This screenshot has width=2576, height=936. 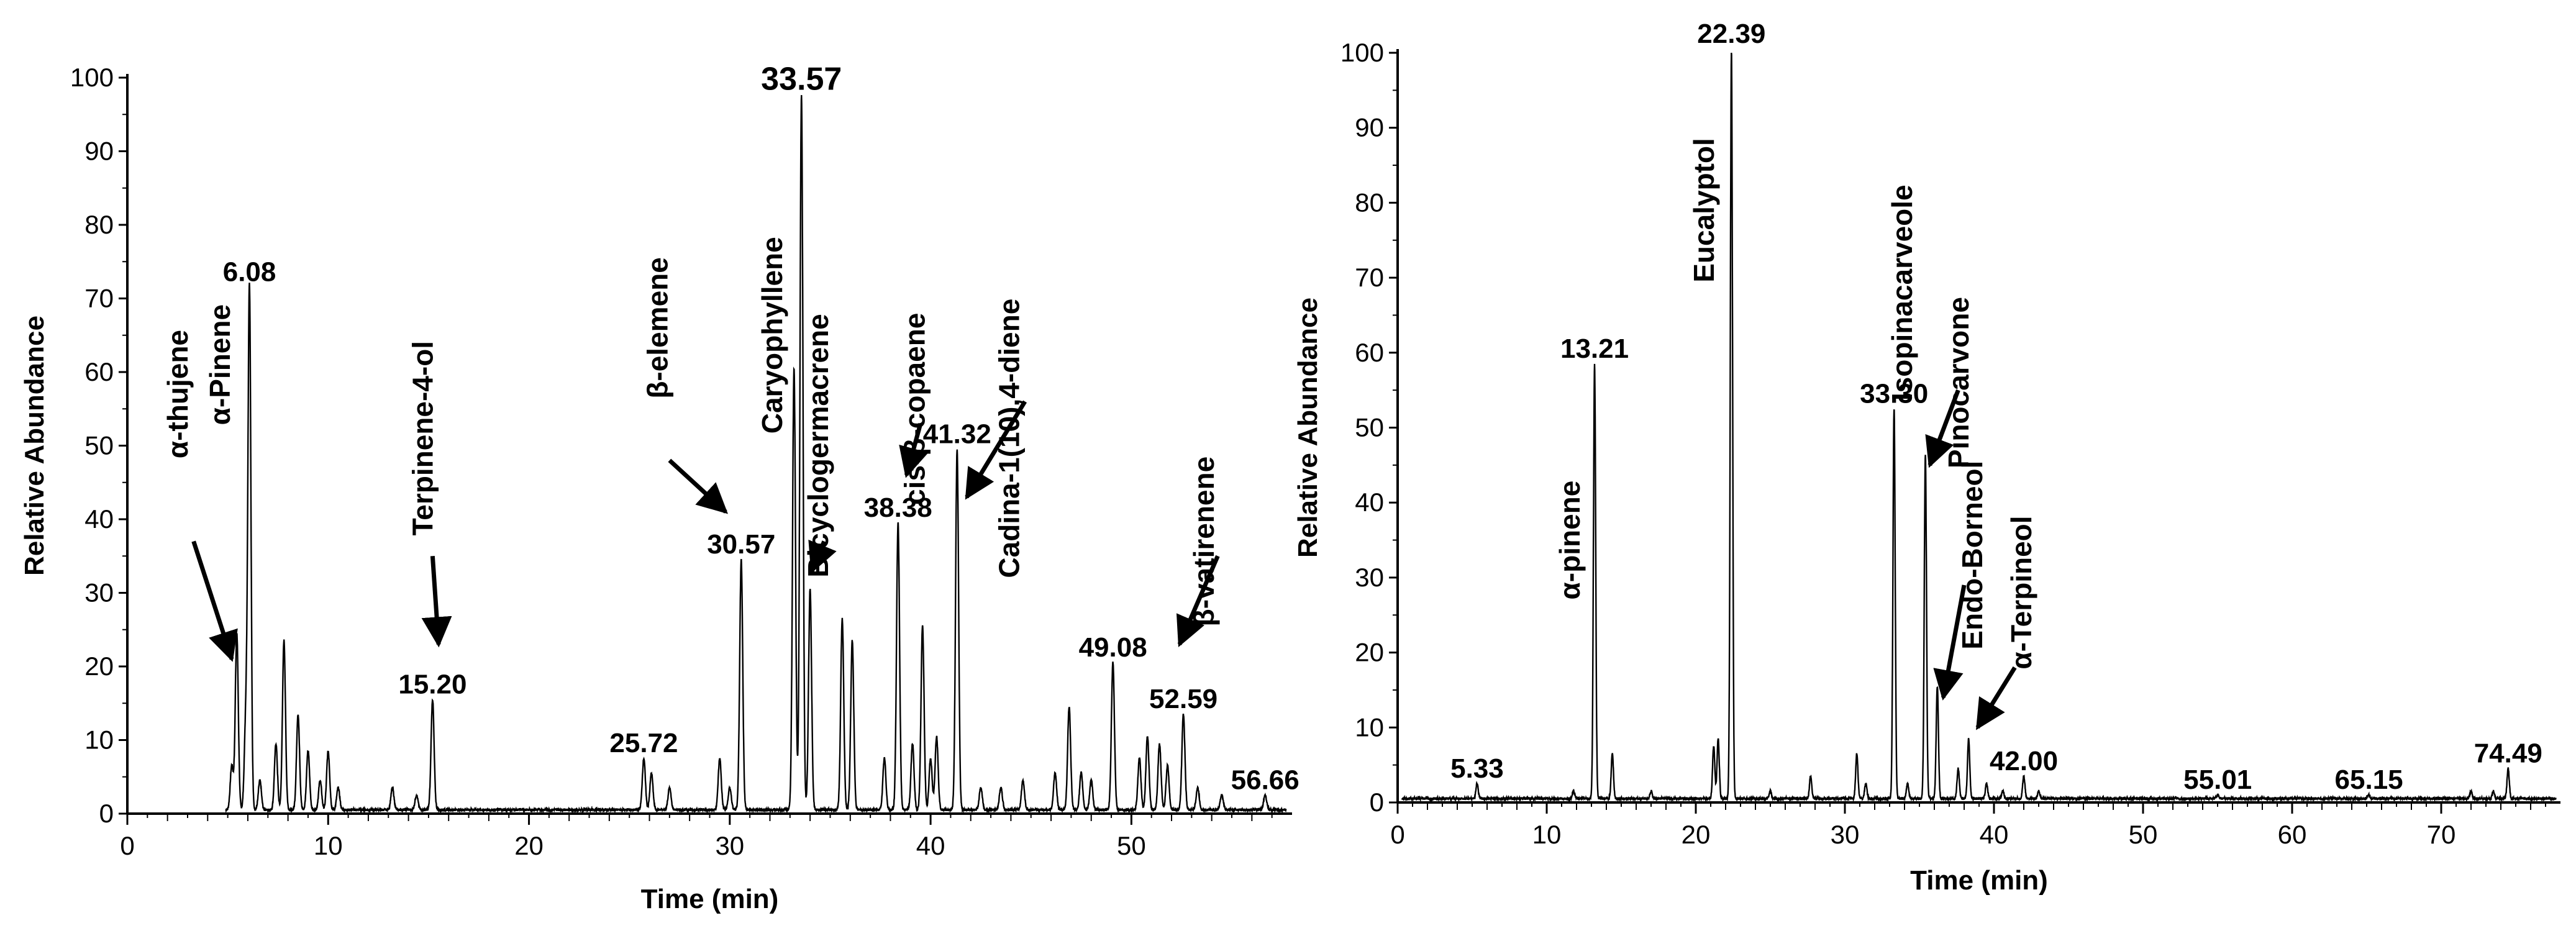 What do you see at coordinates (1594, 349) in the screenshot?
I see `retention-time-label: 13.21` at bounding box center [1594, 349].